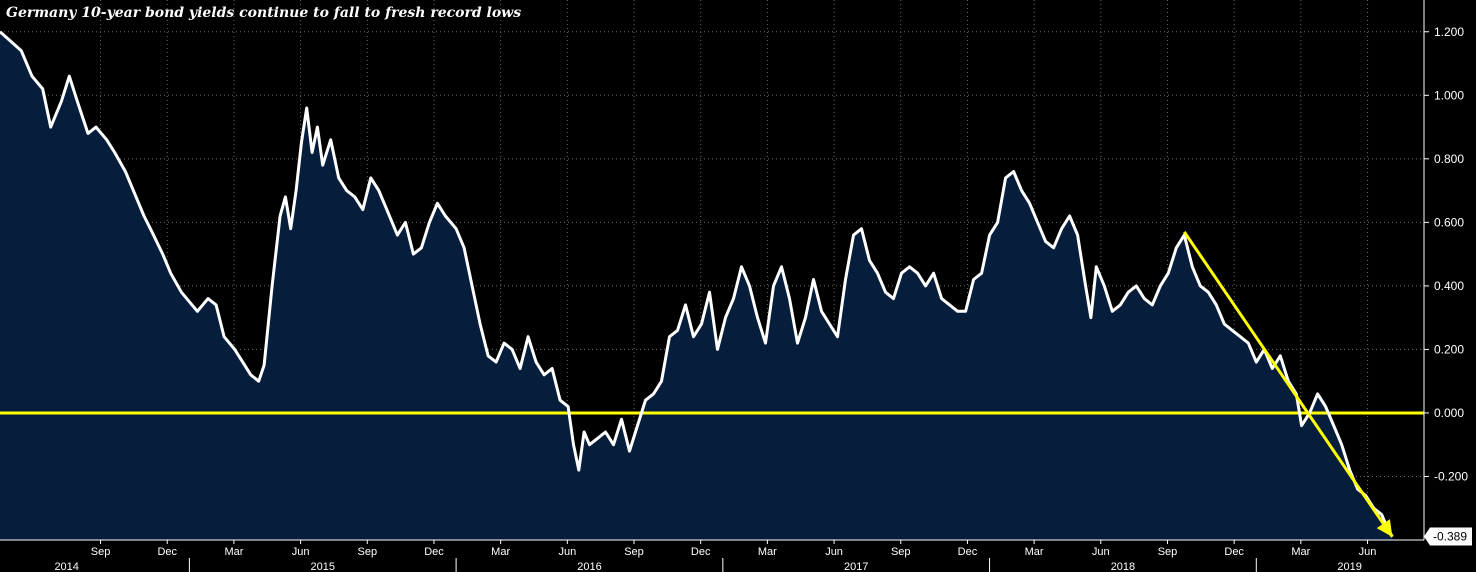 The image size is (1476, 572). What do you see at coordinates (1449, 32) in the screenshot?
I see `y-tick-label: 1.200` at bounding box center [1449, 32].